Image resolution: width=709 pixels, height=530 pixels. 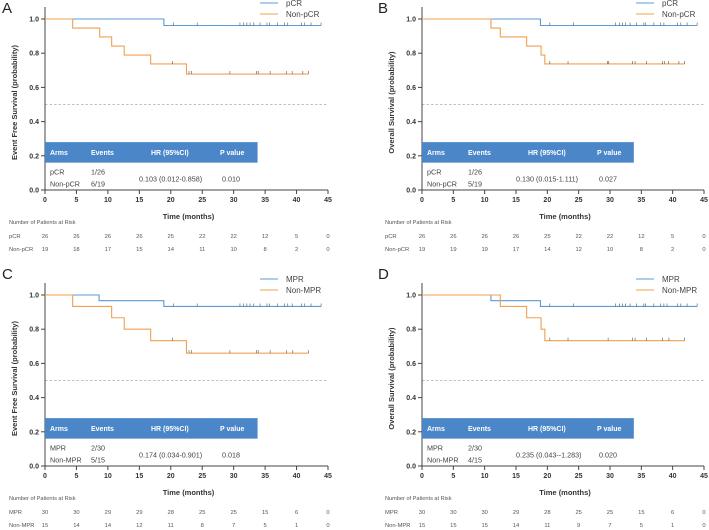 I want to click on legend-label-non-pcr: Non-pCR, so click(x=679, y=14).